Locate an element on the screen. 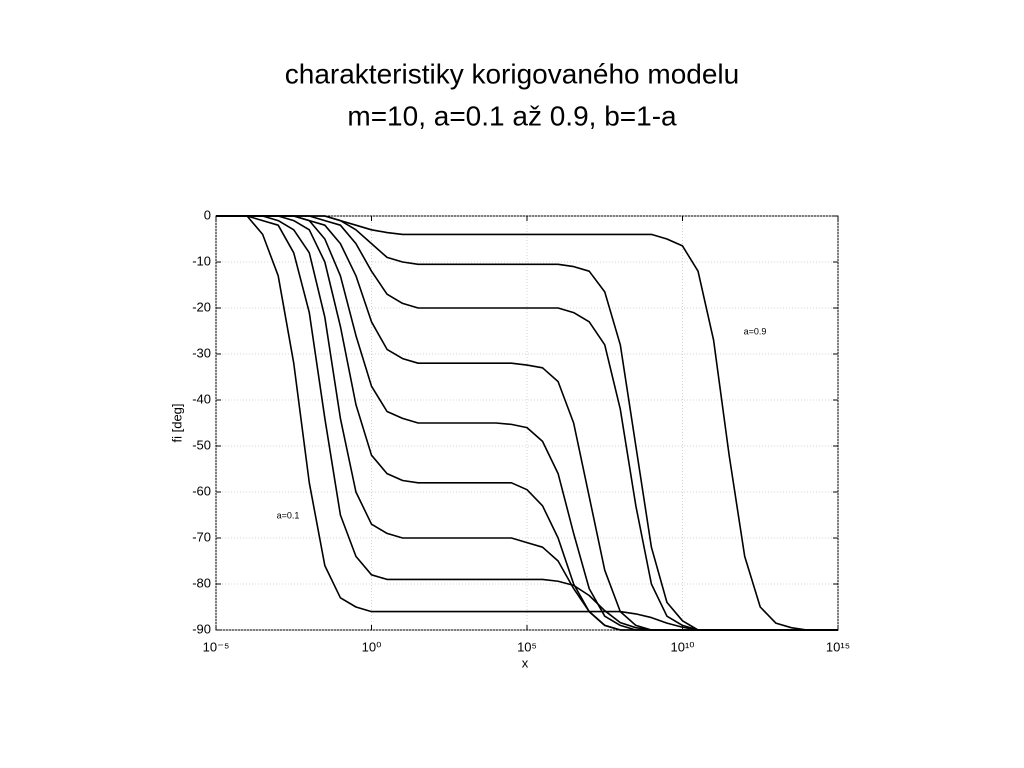 Image resolution: width=1024 pixels, height=768 pixels. annotation: a=0.9 is located at coordinates (755, 331).